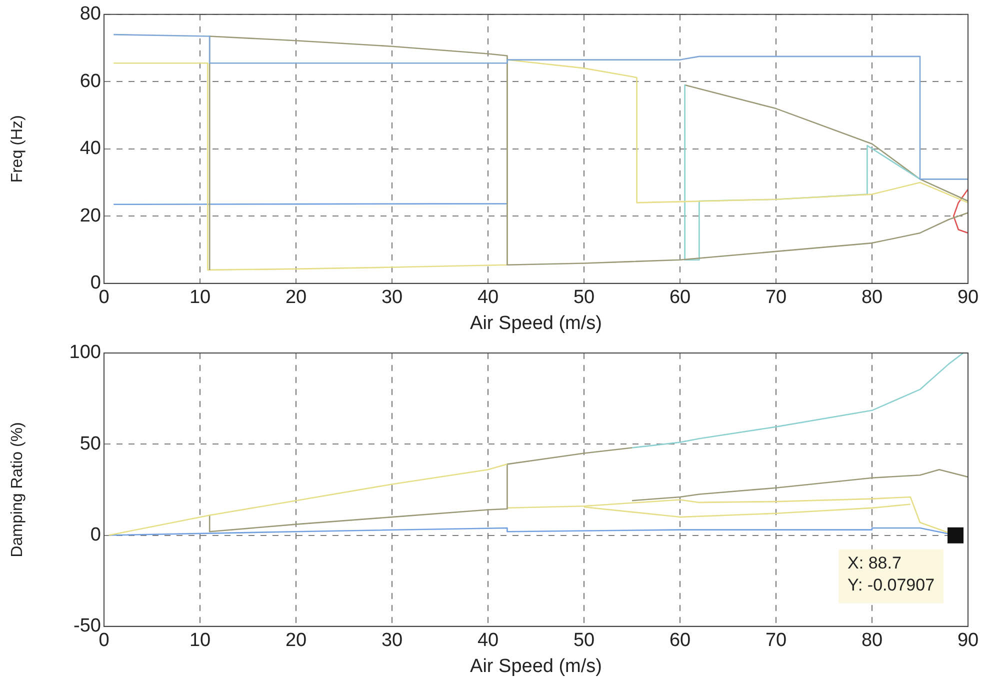 Image resolution: width=986 pixels, height=678 pixels. I want to click on y-axis-title: Damping Ratio (%), so click(17, 490).